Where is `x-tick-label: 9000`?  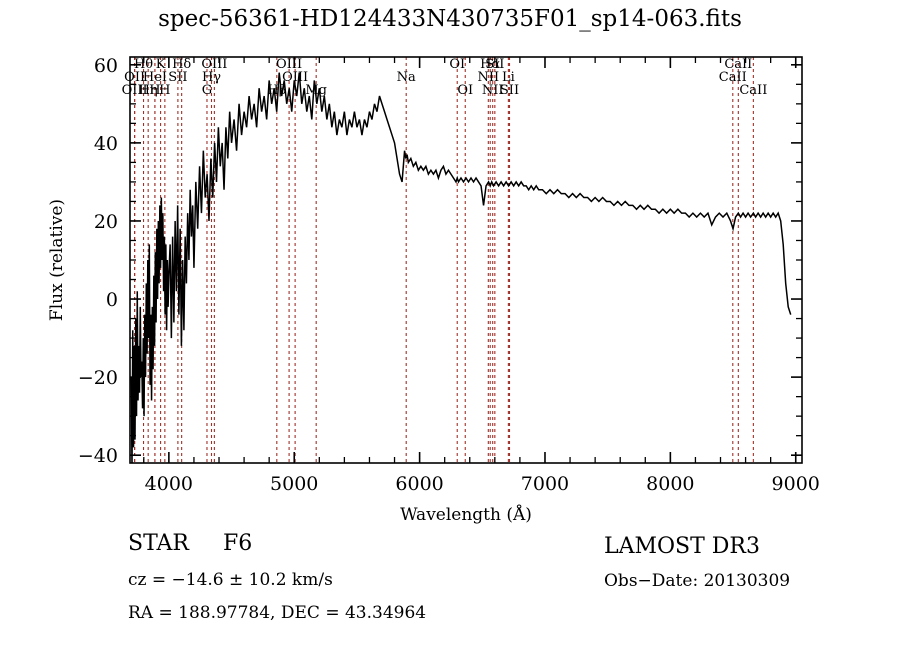
x-tick-label: 9000 is located at coordinates (796, 484).